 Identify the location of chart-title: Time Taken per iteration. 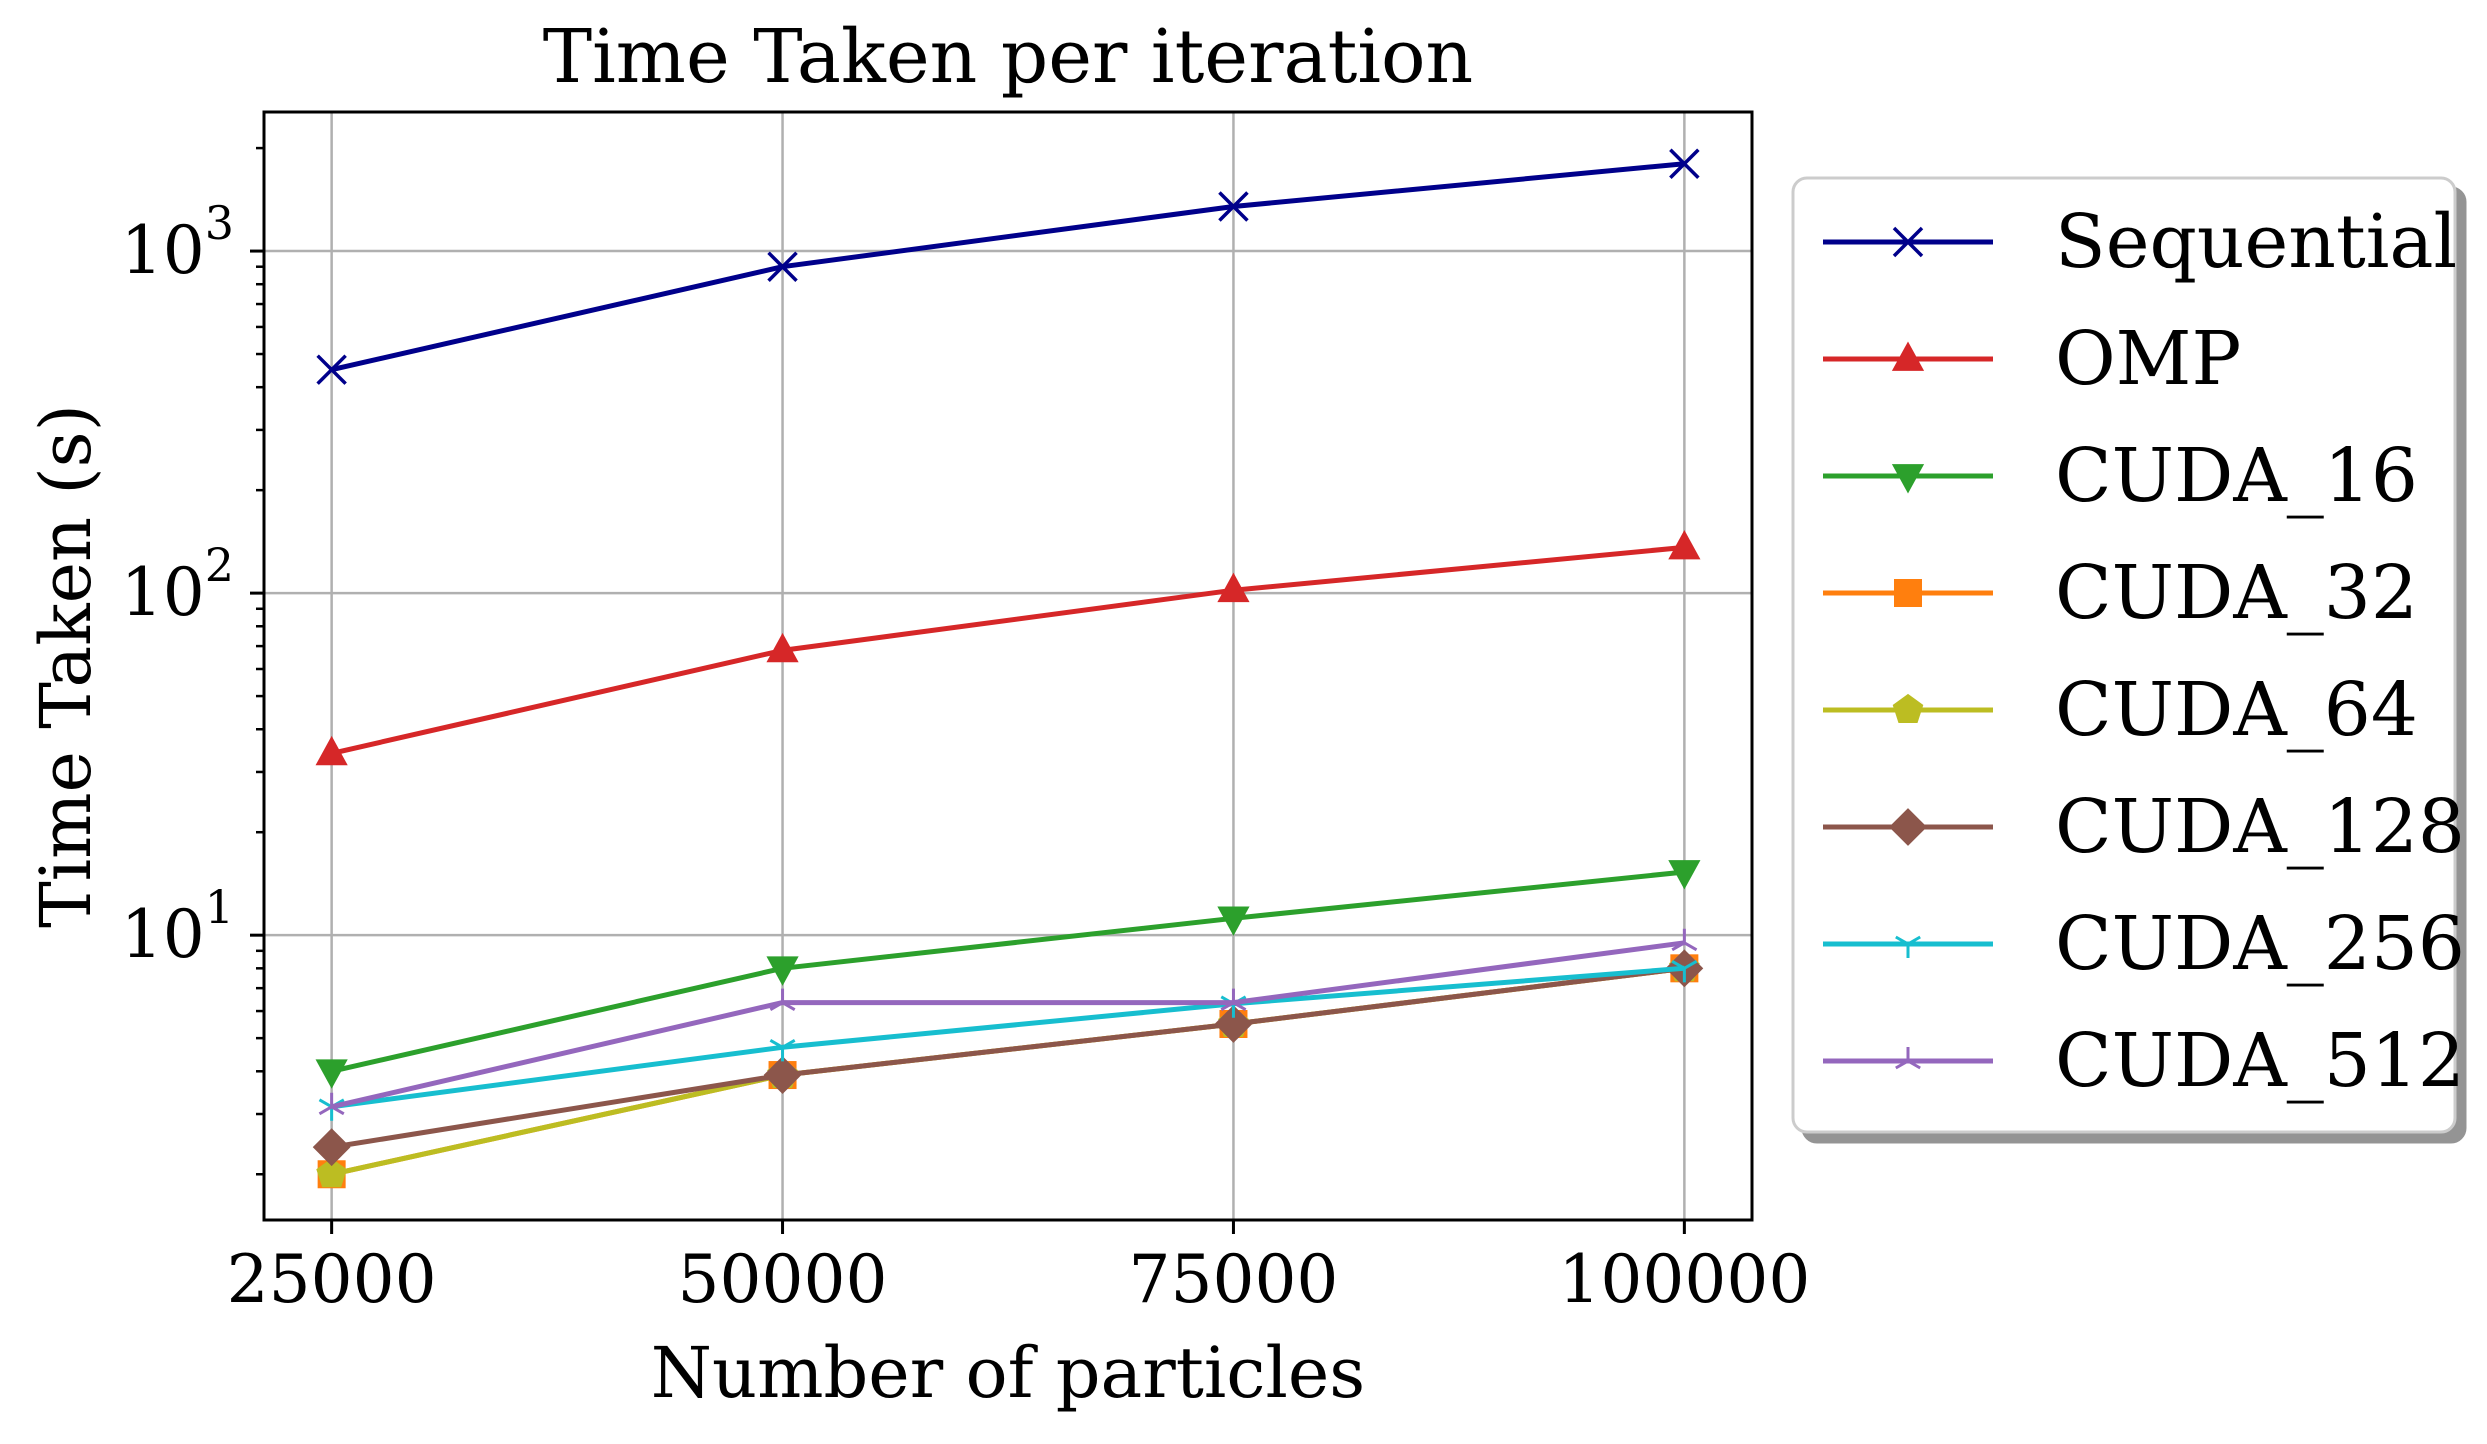
(1008, 57).